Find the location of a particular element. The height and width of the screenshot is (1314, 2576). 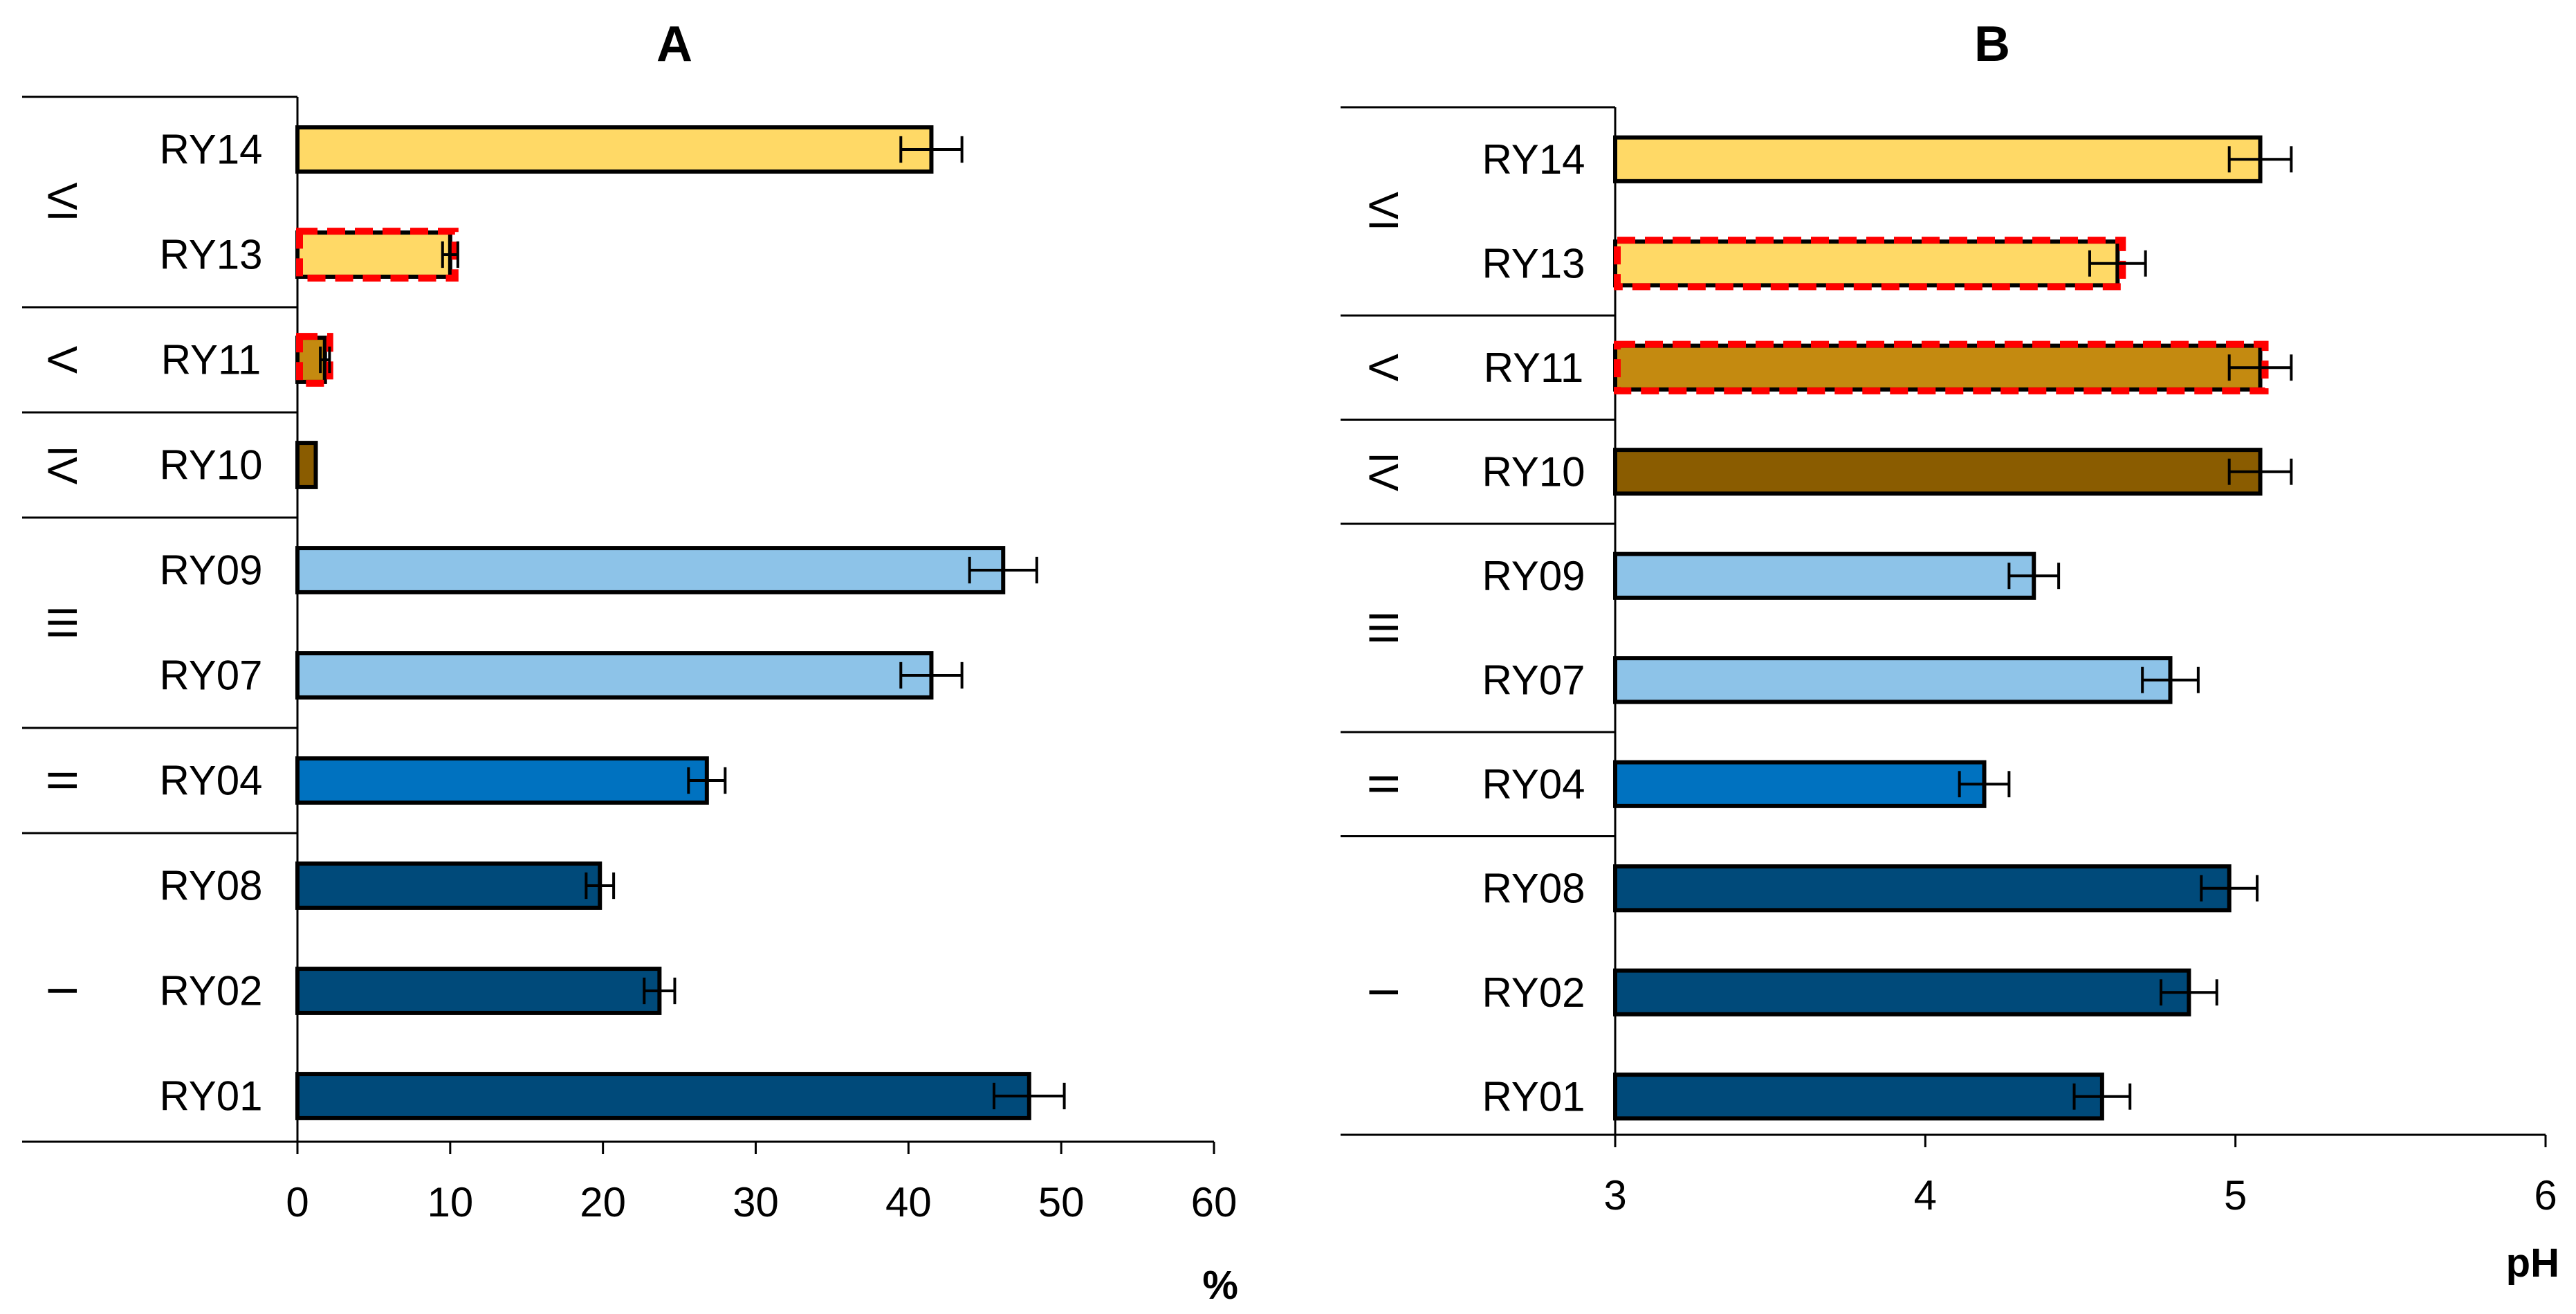

error-bar-ry10 is located at coordinates (2260, 471).